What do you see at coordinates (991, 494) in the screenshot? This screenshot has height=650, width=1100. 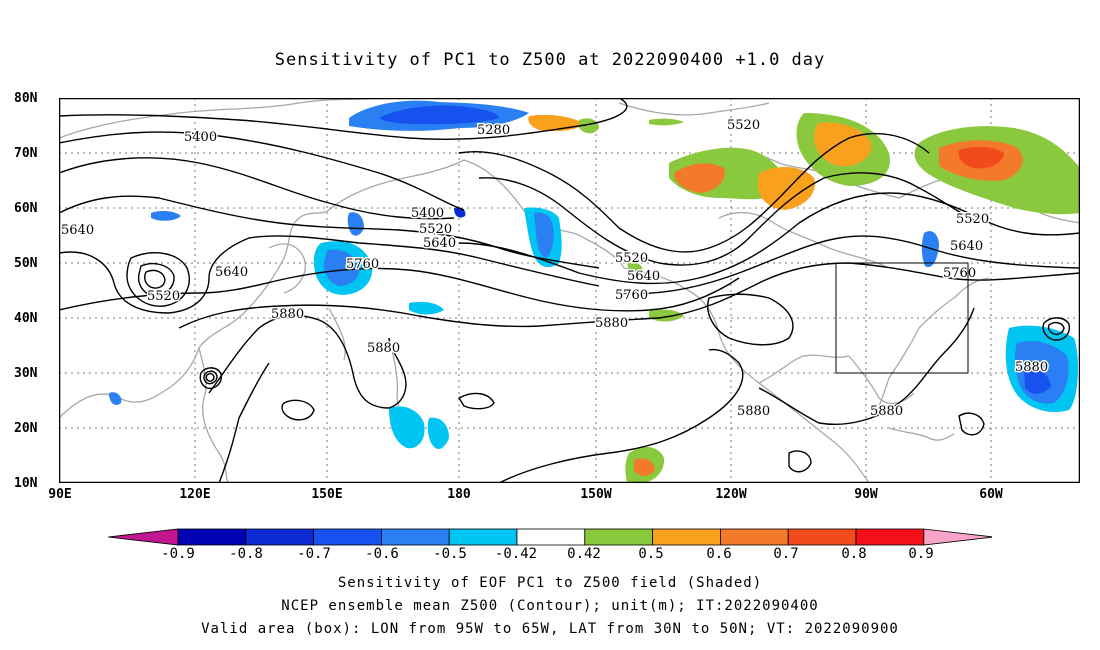 I see `lon-label: 60W` at bounding box center [991, 494].